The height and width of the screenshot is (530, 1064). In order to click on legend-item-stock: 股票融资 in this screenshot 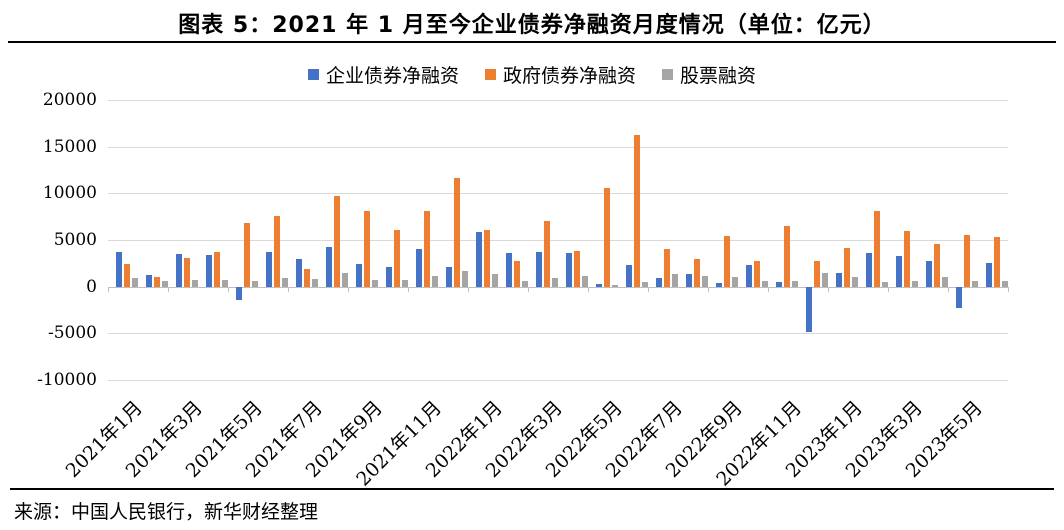, I will do `click(709, 74)`.